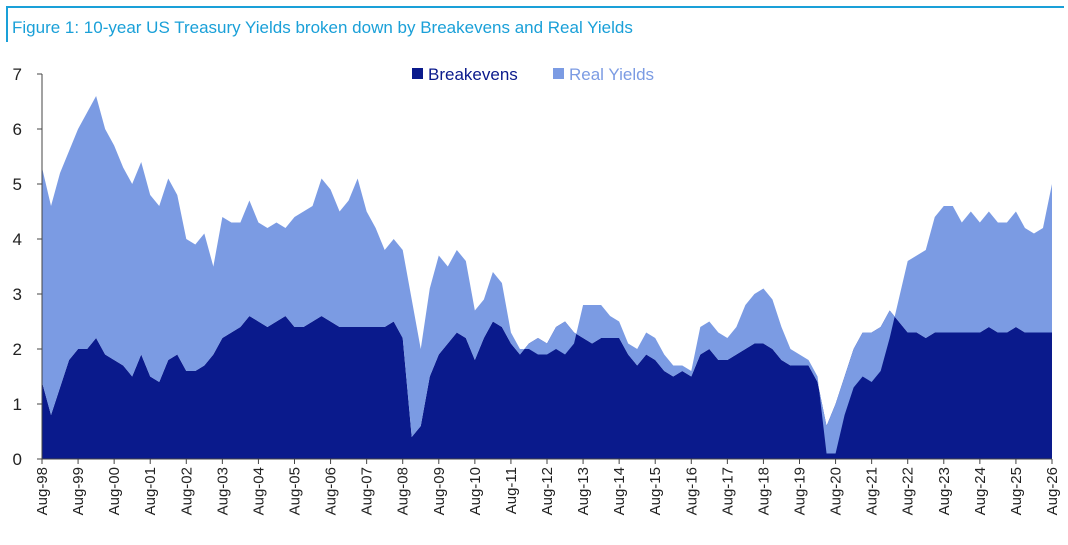 The height and width of the screenshot is (545, 1068). What do you see at coordinates (439, 491) in the screenshot?
I see `x-tick-label: Aug-09` at bounding box center [439, 491].